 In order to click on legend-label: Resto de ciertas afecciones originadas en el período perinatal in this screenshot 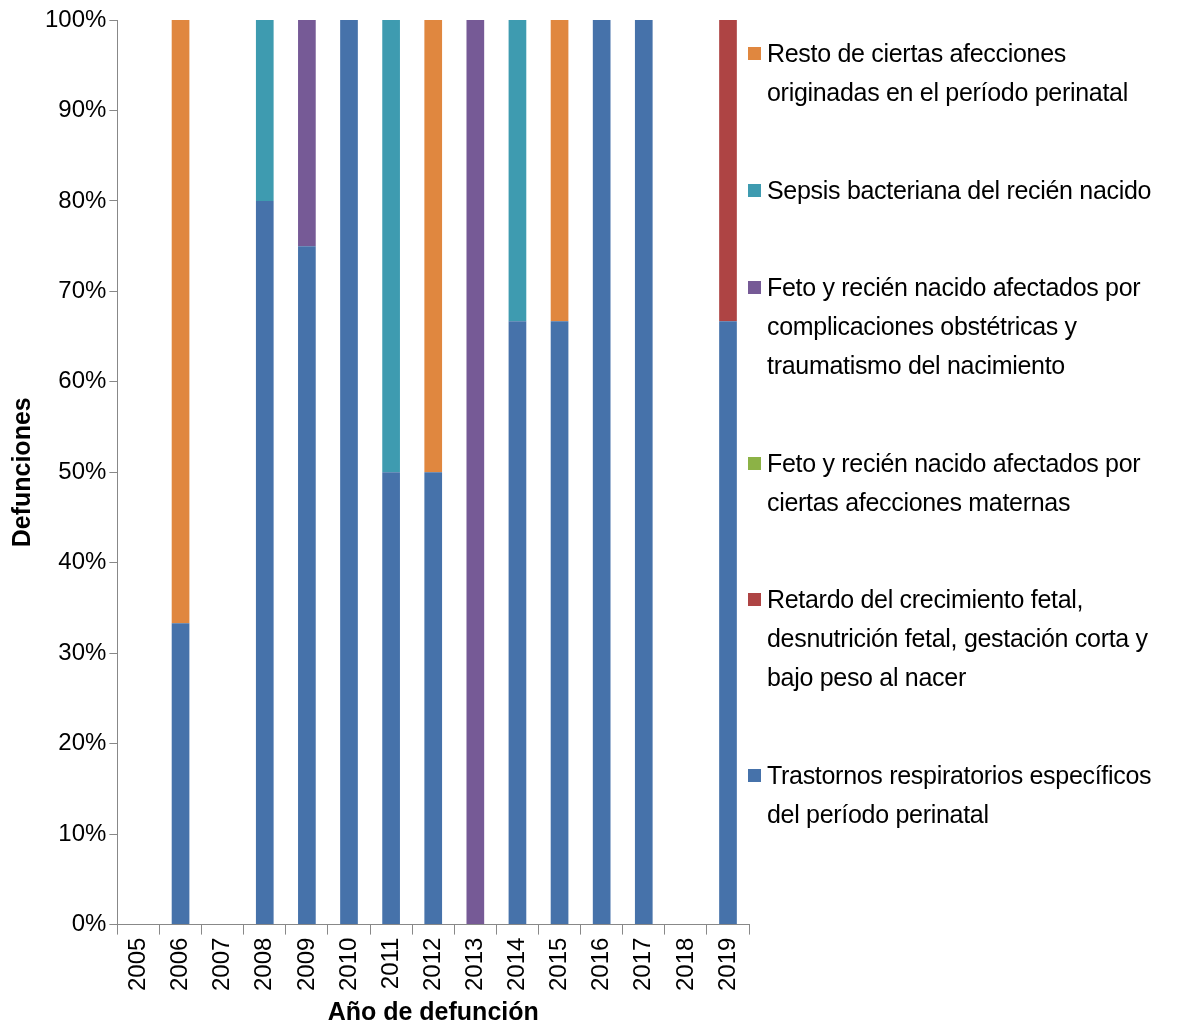, I will do `click(948, 73)`.